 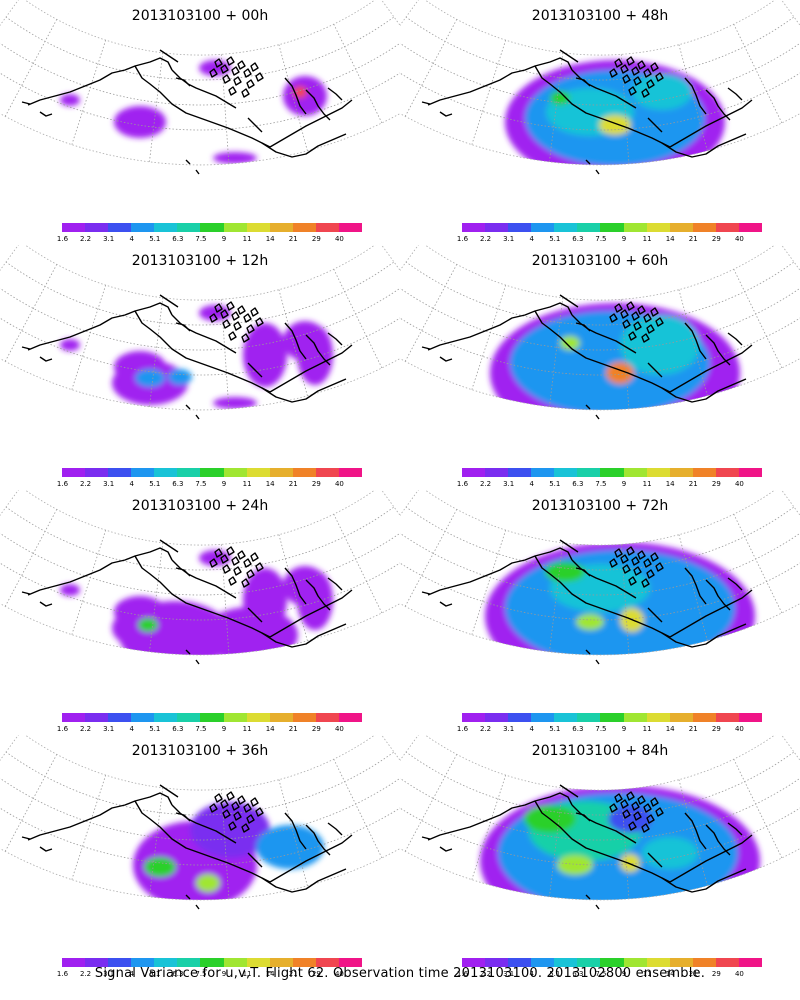 I want to click on map-boundary, so click(x=200, y=83).